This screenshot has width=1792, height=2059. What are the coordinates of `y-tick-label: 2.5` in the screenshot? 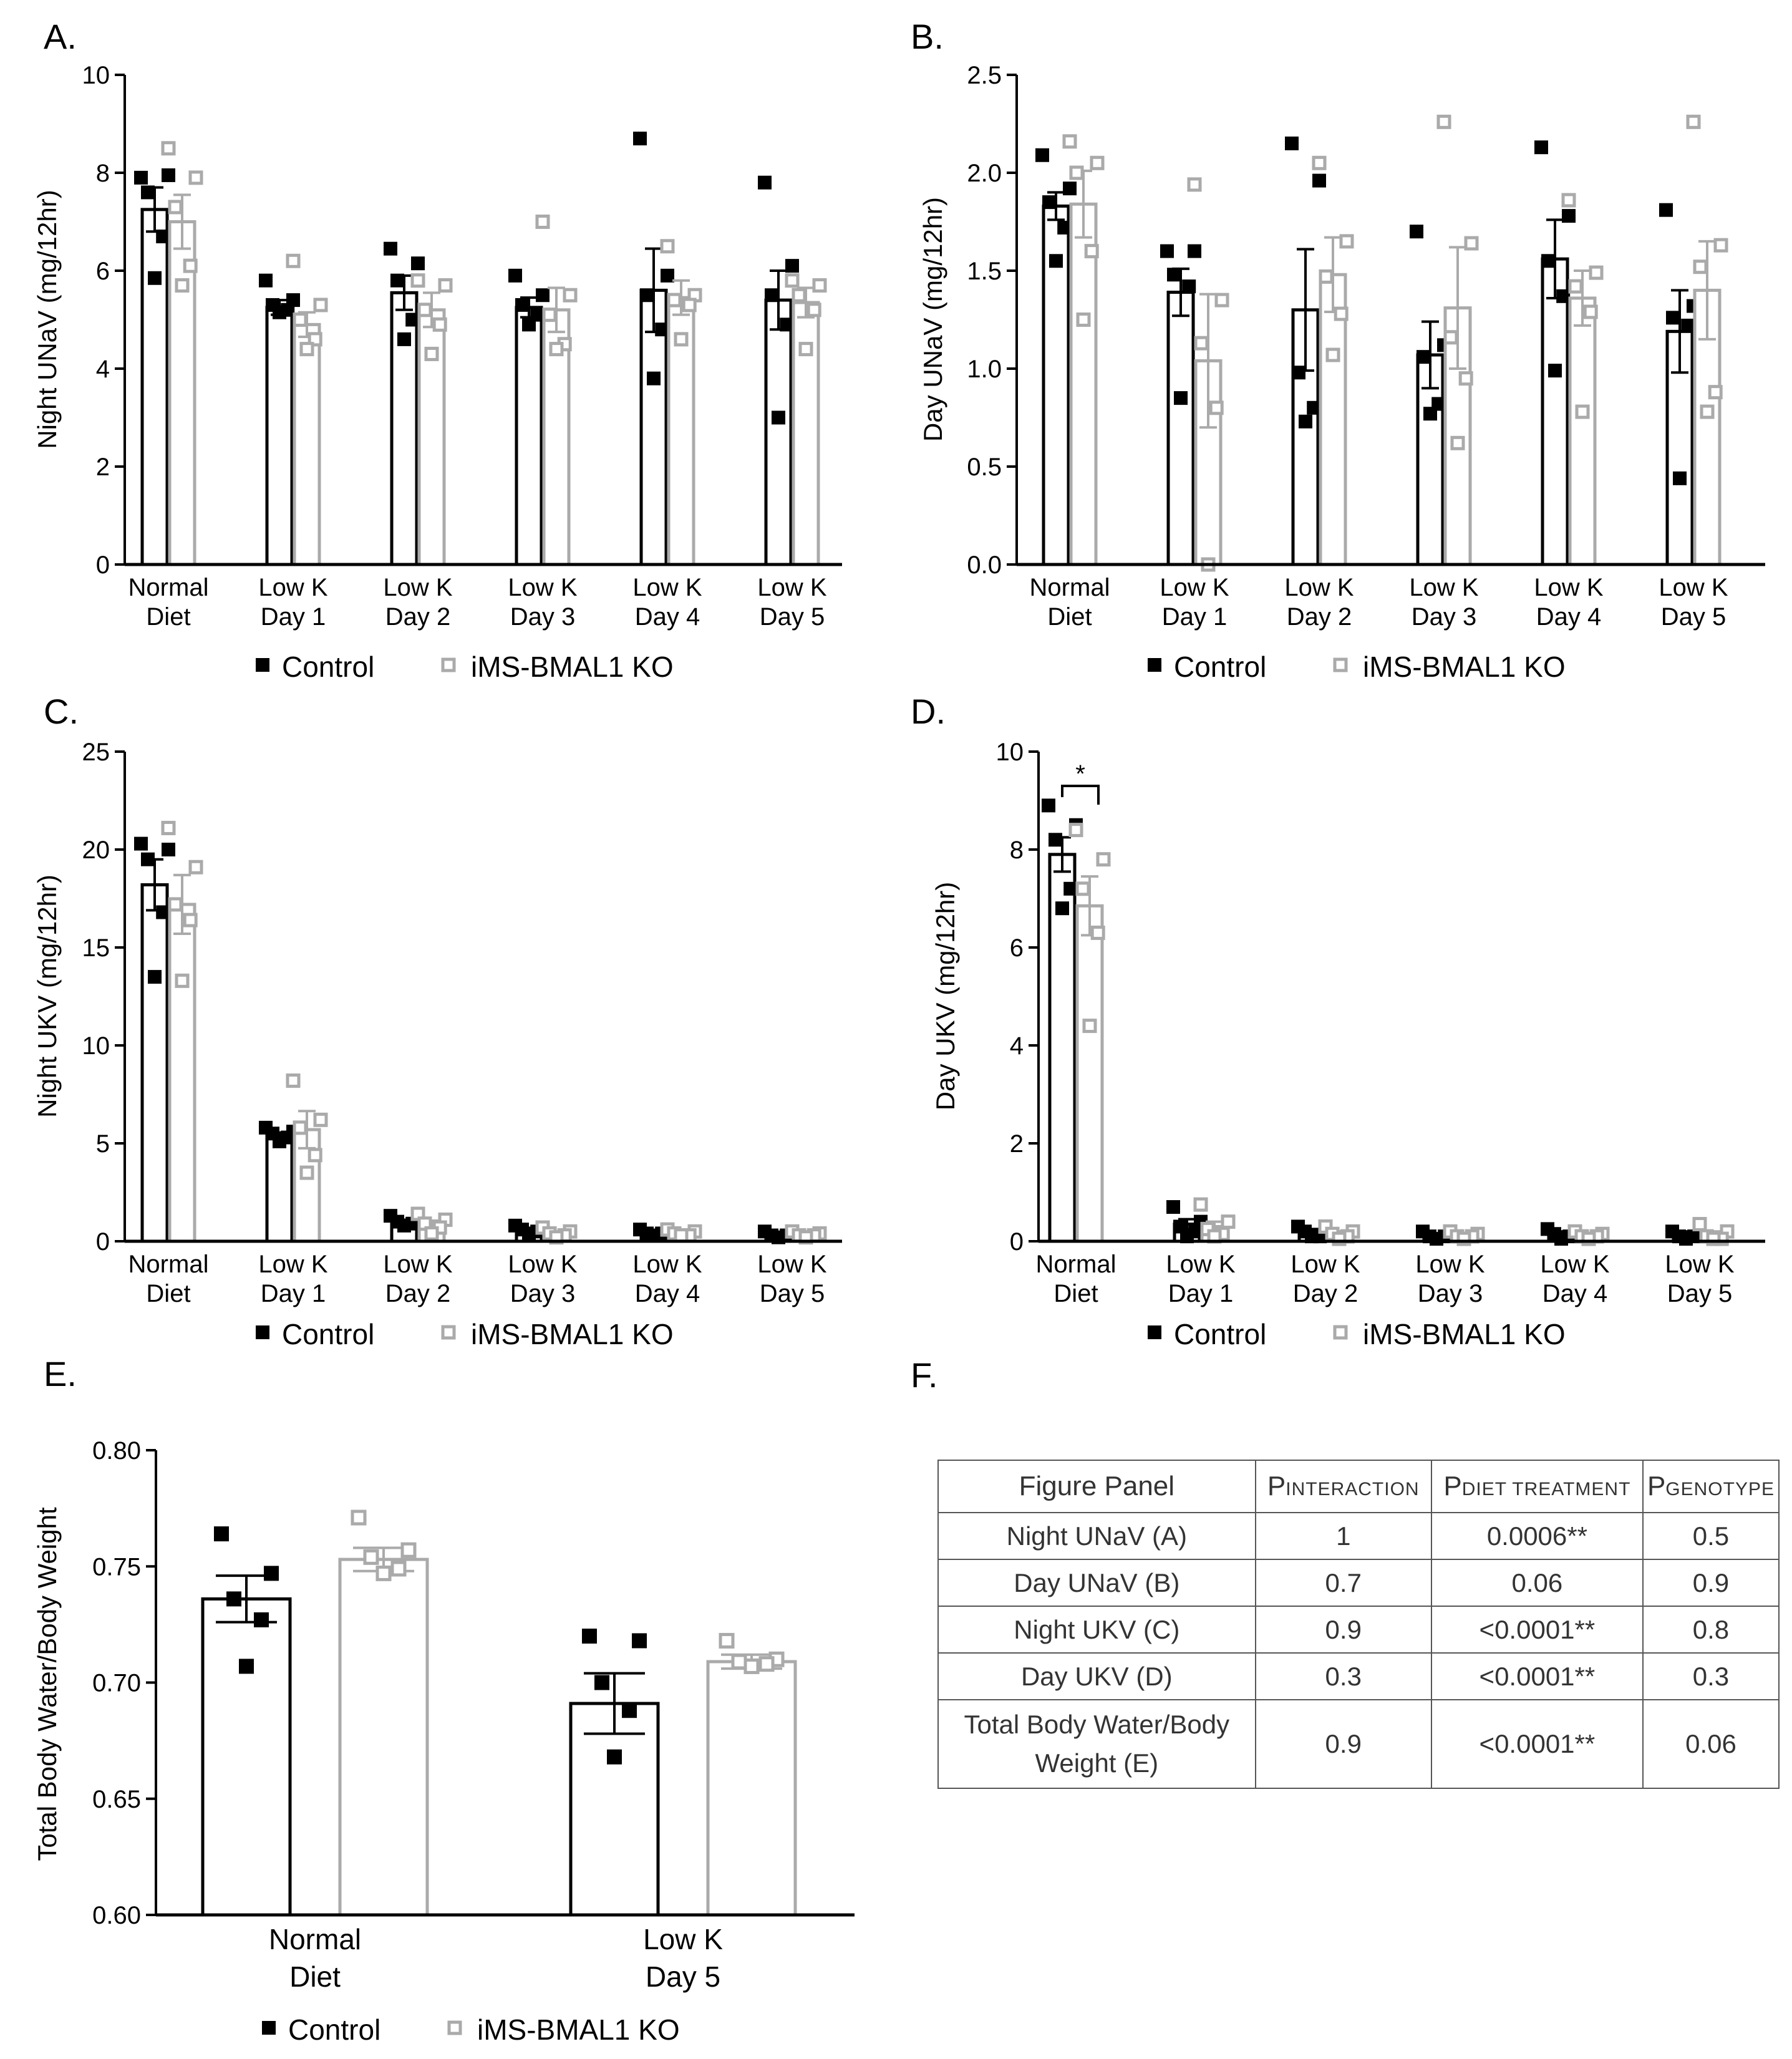 It's located at (984, 75).